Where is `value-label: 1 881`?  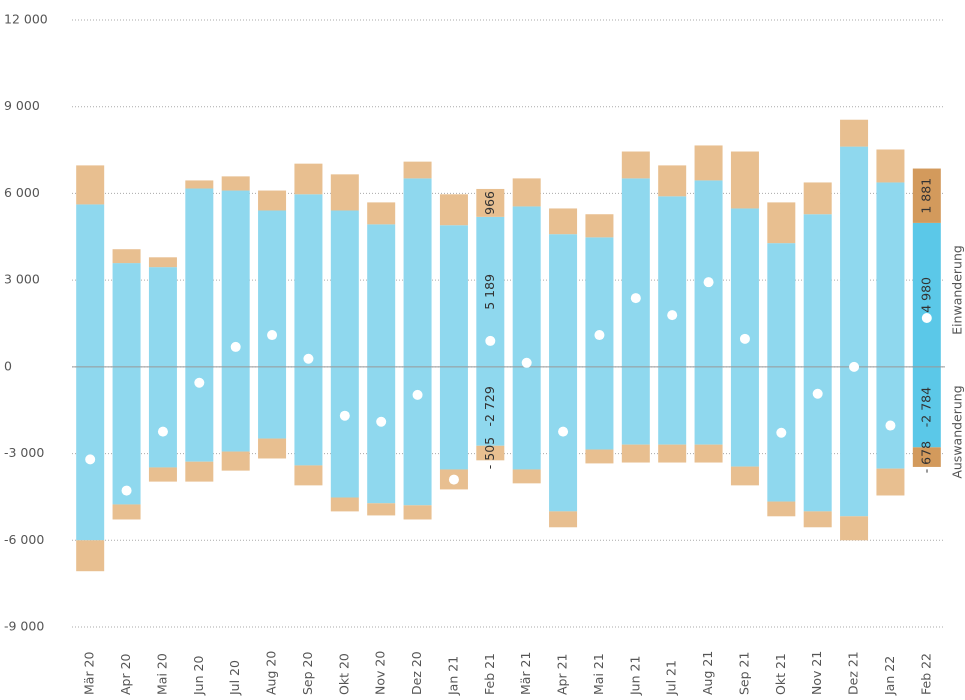 value-label: 1 881 is located at coordinates (925, 196).